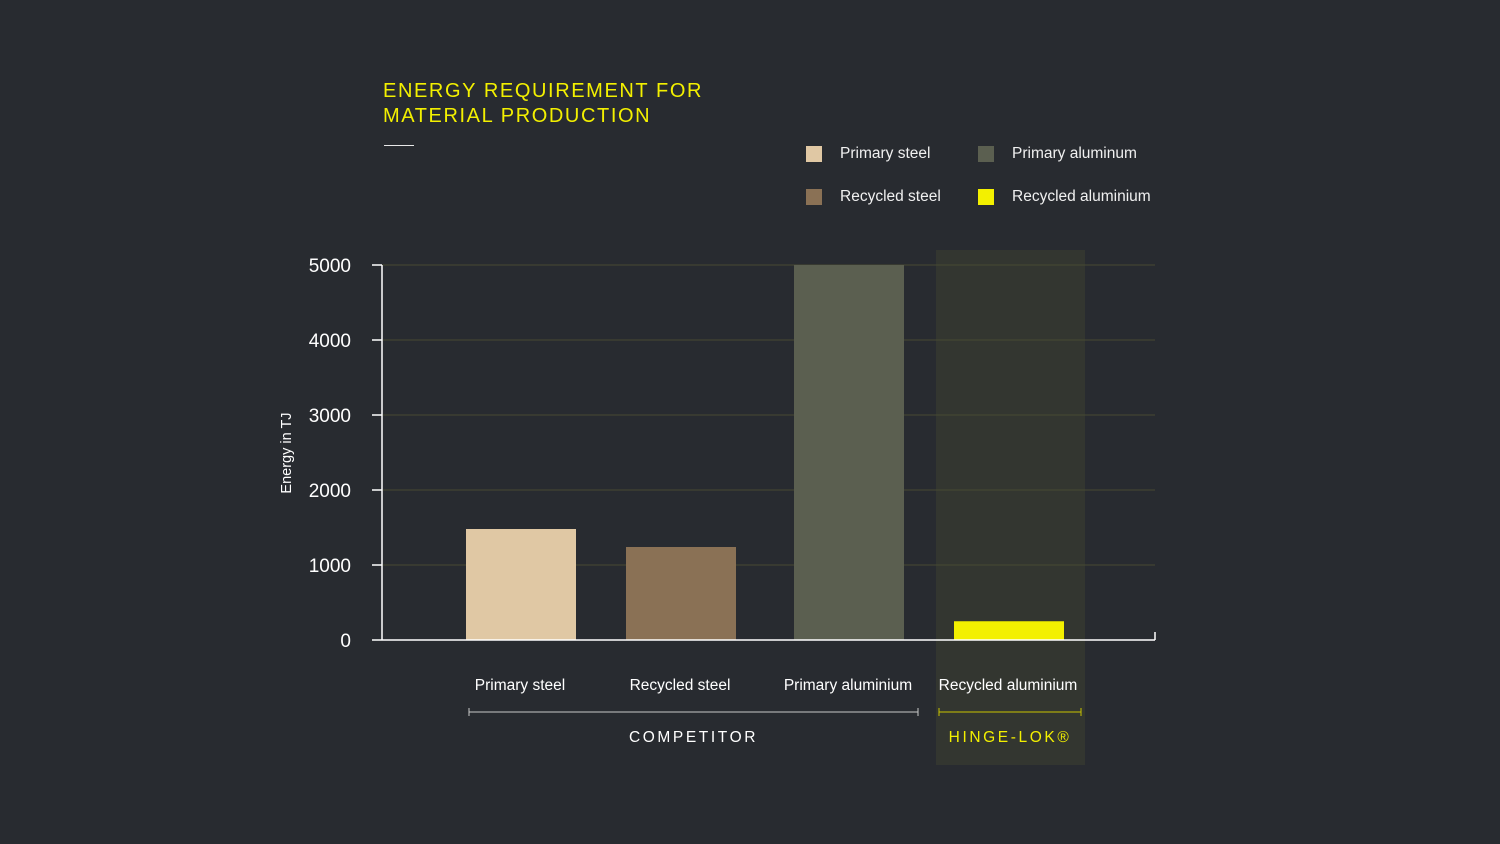 The image size is (1500, 844). Describe the element at coordinates (1010, 737) in the screenshot. I see `group-label: HINGE-LOK®` at that location.